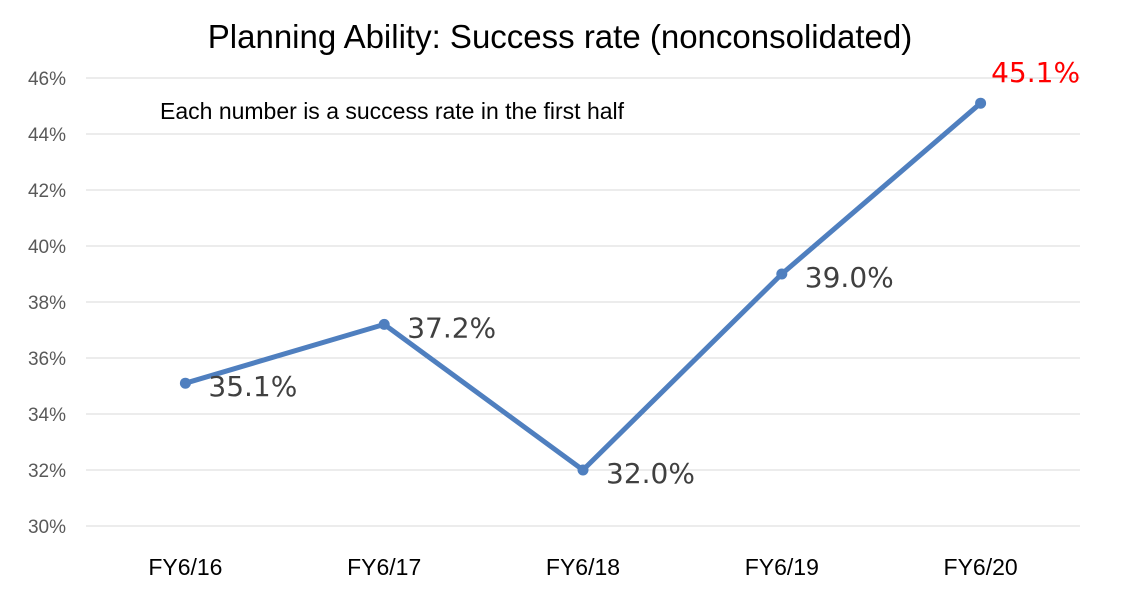  I want to click on x-axis-ticks: FY6/16 FY6/17 FY6/18 FY6/19 FY6/20, so click(582, 567).